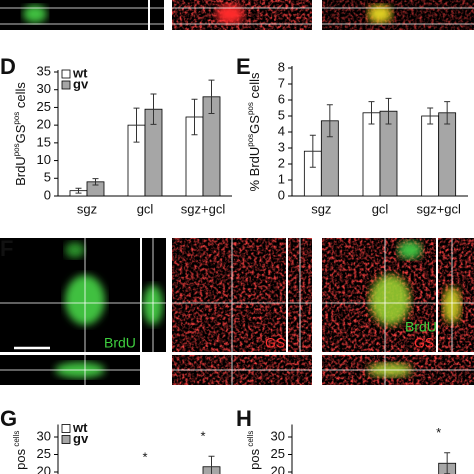 Image resolution: width=474 pixels, height=474 pixels. I want to click on panel-letter: H, so click(244, 418).